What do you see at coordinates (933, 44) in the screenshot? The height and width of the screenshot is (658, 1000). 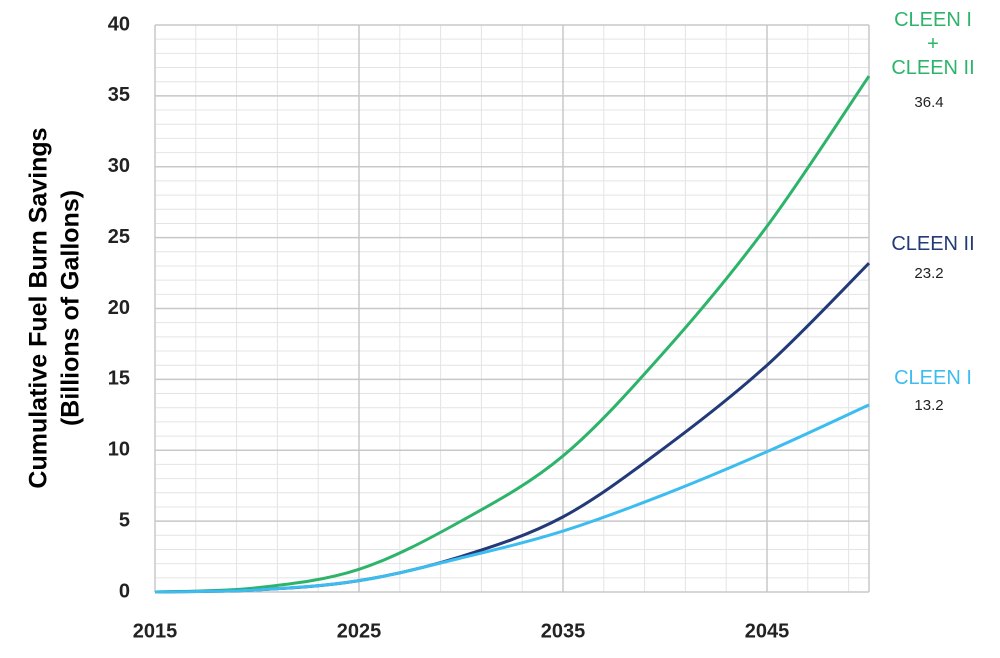 I see `series-label: CLEEN I + CLEEN II` at bounding box center [933, 44].